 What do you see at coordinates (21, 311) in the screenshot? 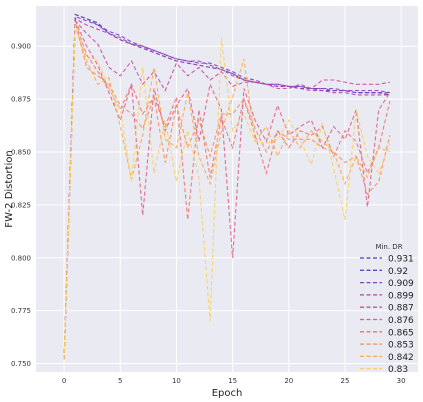
I see `y-tick-label: 0.775` at bounding box center [21, 311].